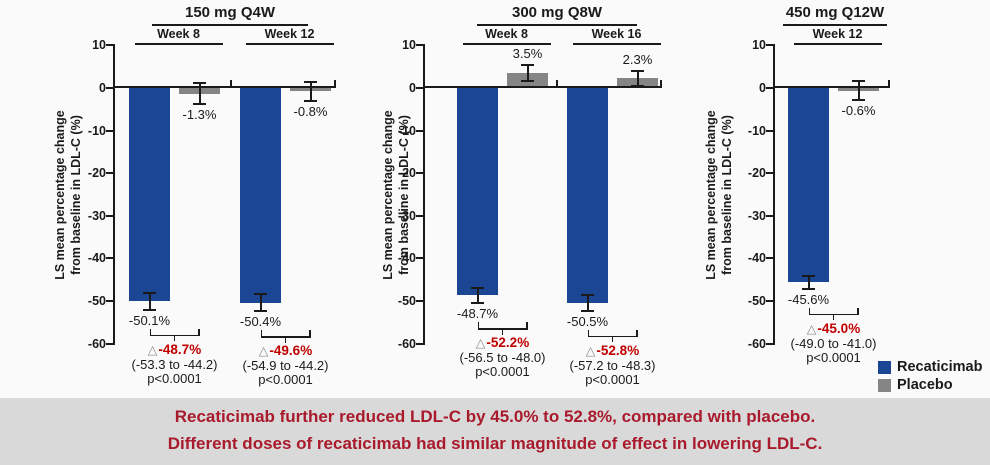 This screenshot has width=990, height=465. I want to click on delta-value: △-48.7%, so click(175, 350).